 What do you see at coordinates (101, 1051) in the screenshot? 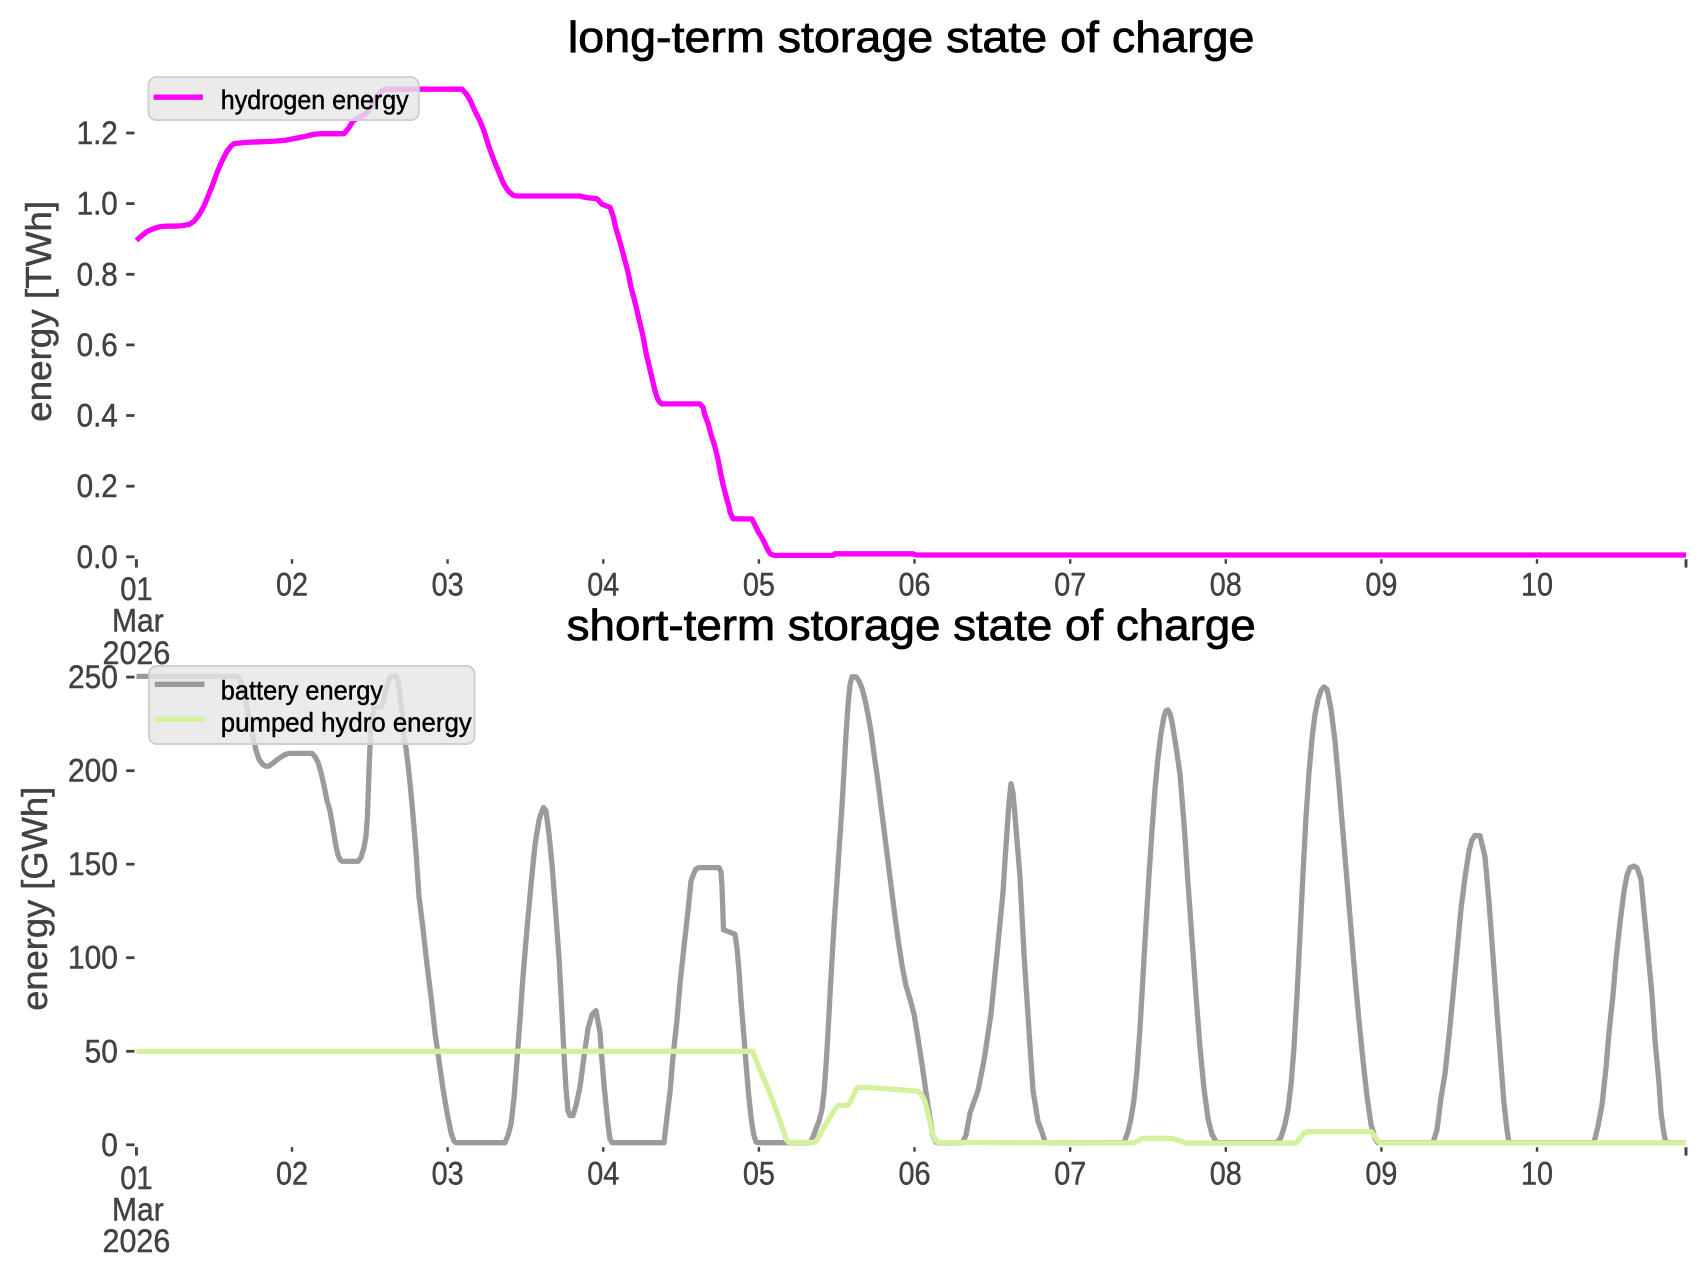
I see `svg-text: 50` at bounding box center [101, 1051].